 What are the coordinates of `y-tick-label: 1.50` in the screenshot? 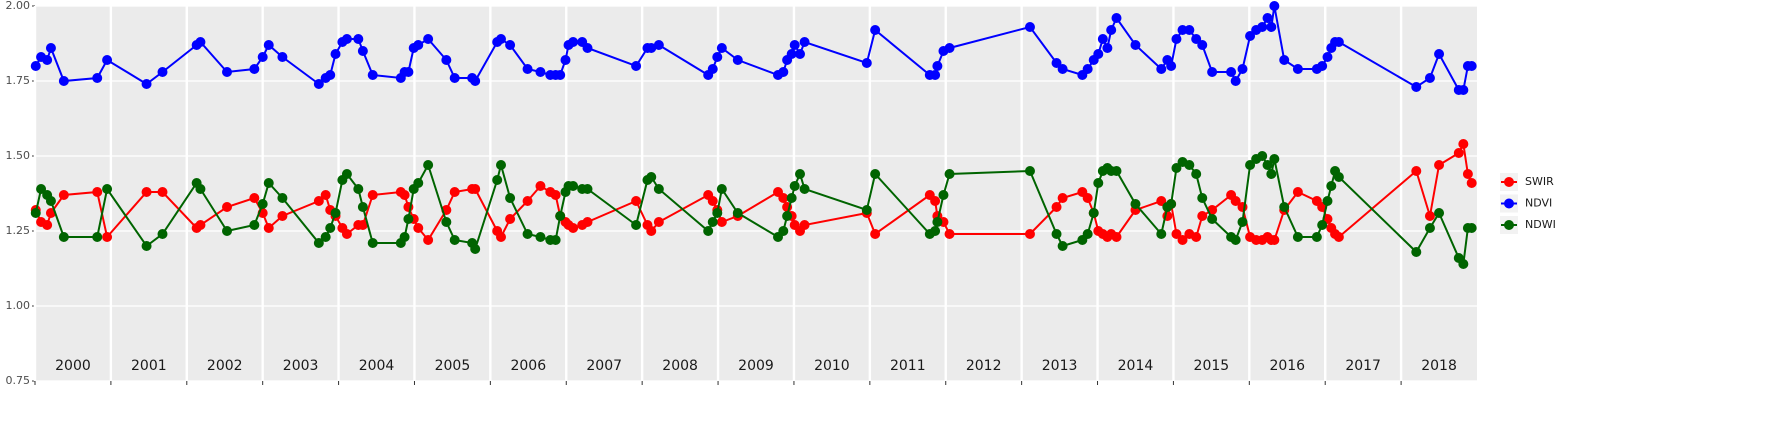 It's located at (18, 155).